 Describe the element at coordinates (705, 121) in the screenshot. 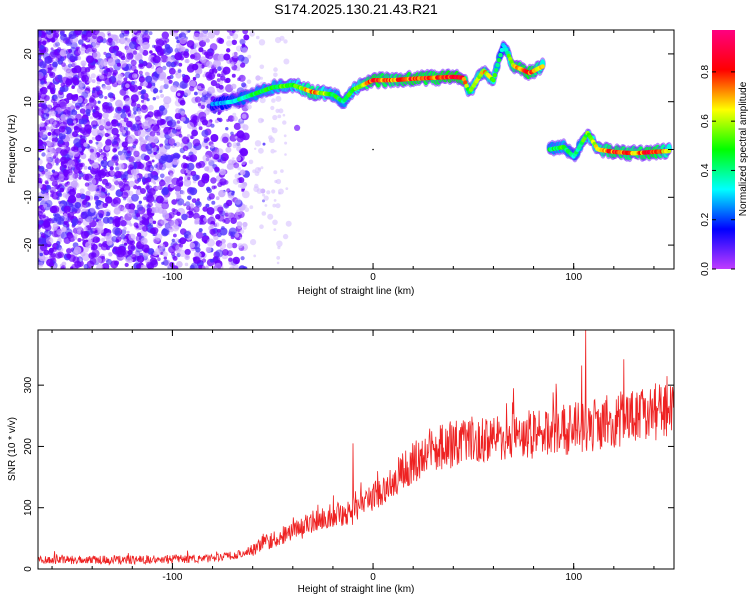

I see `colorbar-tick-label: 0.6` at that location.